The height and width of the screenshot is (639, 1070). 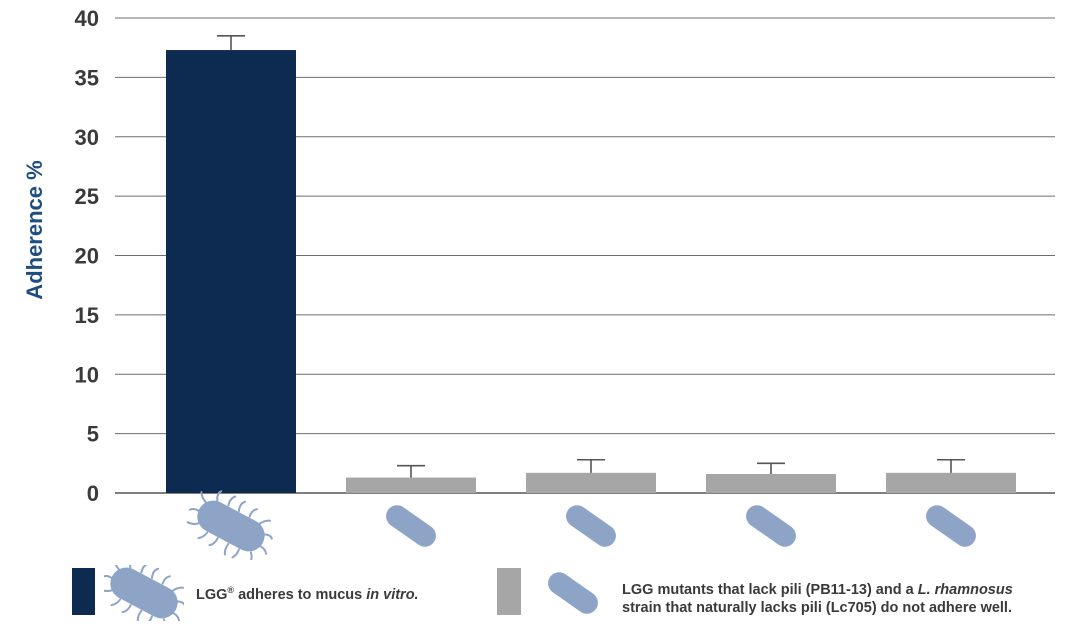 What do you see at coordinates (87, 137) in the screenshot?
I see `y-tick-label: 30` at bounding box center [87, 137].